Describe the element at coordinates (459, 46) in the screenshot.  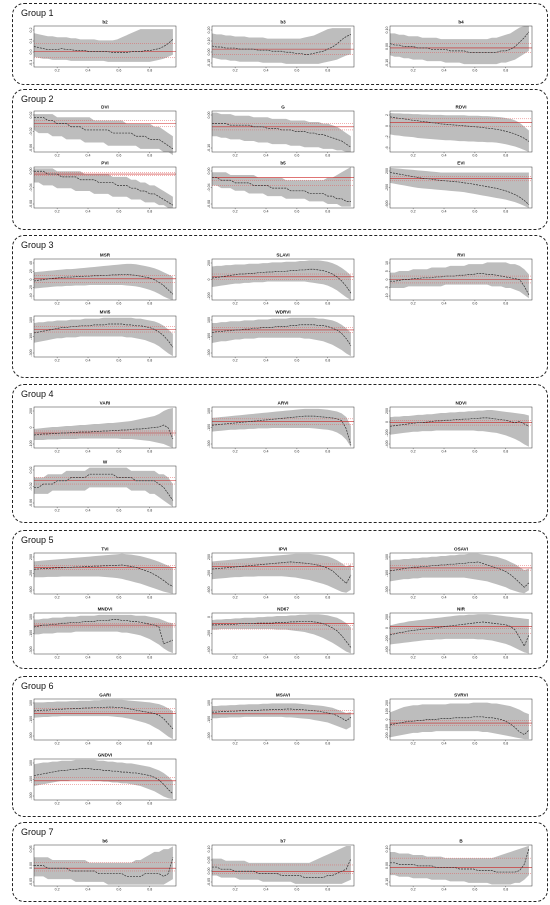
I see `panel-plot: b4 -0.10 0.00 0.10 0.2 0.4 0.6 0.8` at that location.